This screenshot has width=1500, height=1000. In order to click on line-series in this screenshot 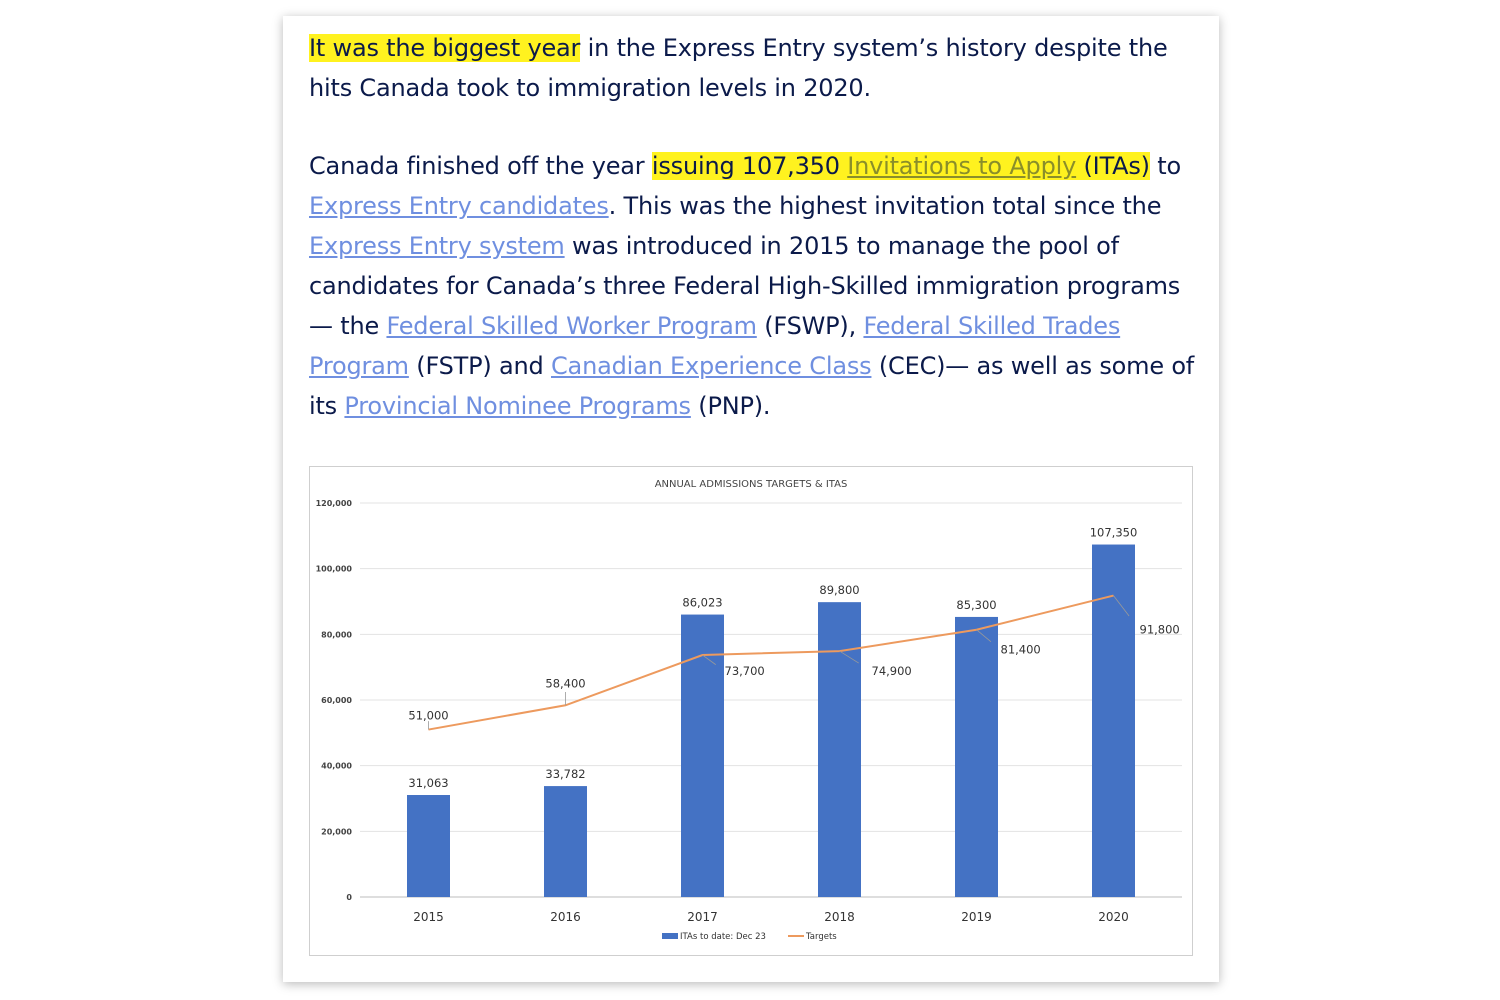, I will do `click(771, 662)`.